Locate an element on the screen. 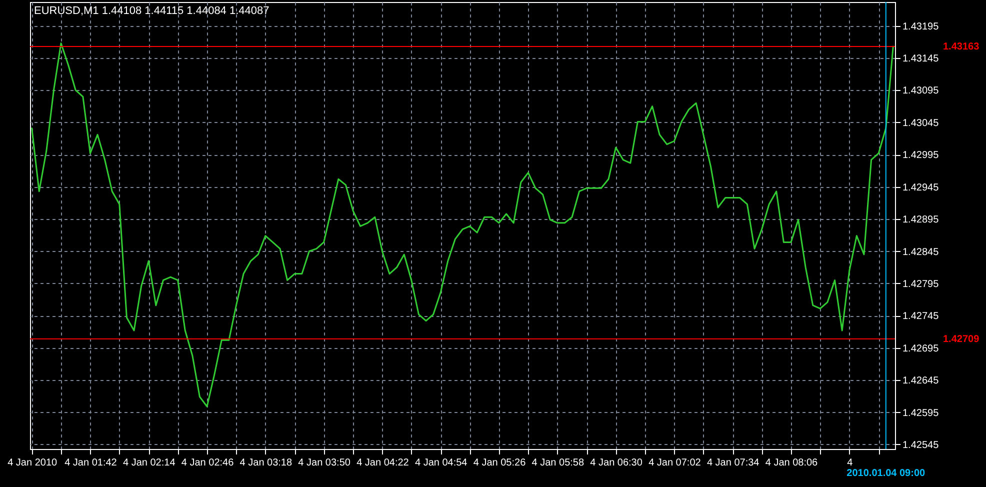 The width and height of the screenshot is (986, 487). x-tick-label: 4 Jan 2010 is located at coordinates (33, 463).